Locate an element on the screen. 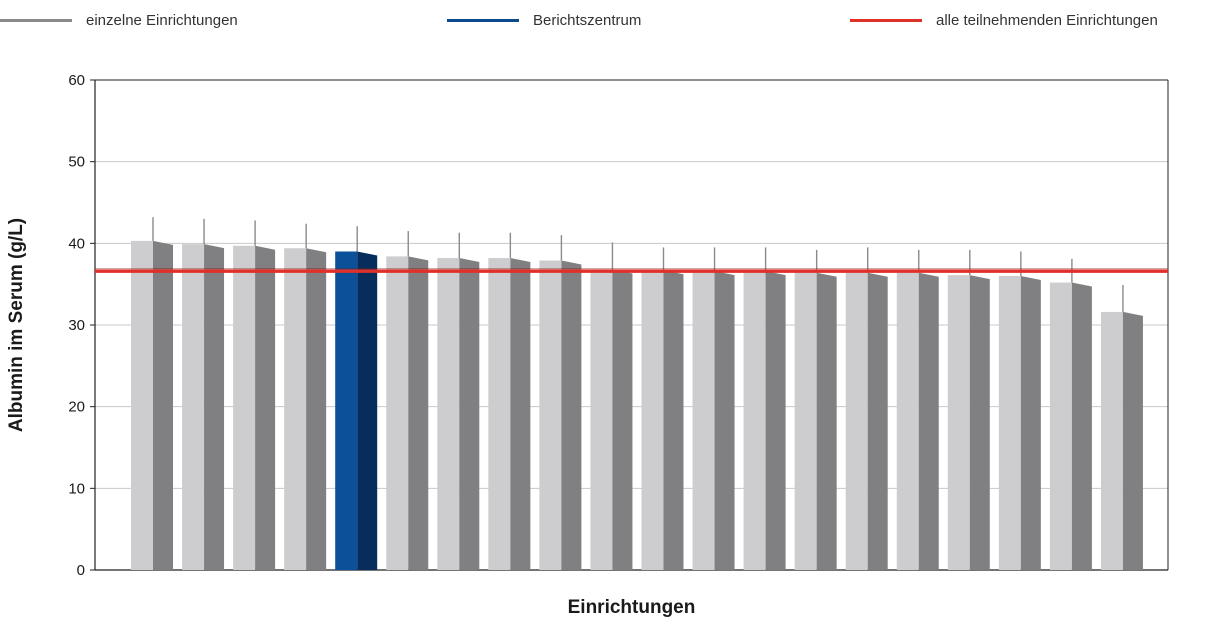  bar-report-center is located at coordinates (356, 398).